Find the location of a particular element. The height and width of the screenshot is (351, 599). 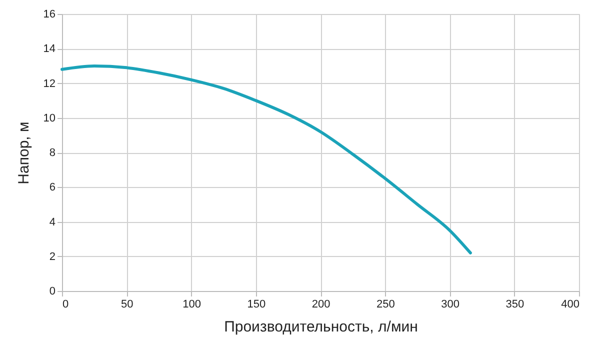

y-tick-label: 14 is located at coordinates (49, 49).